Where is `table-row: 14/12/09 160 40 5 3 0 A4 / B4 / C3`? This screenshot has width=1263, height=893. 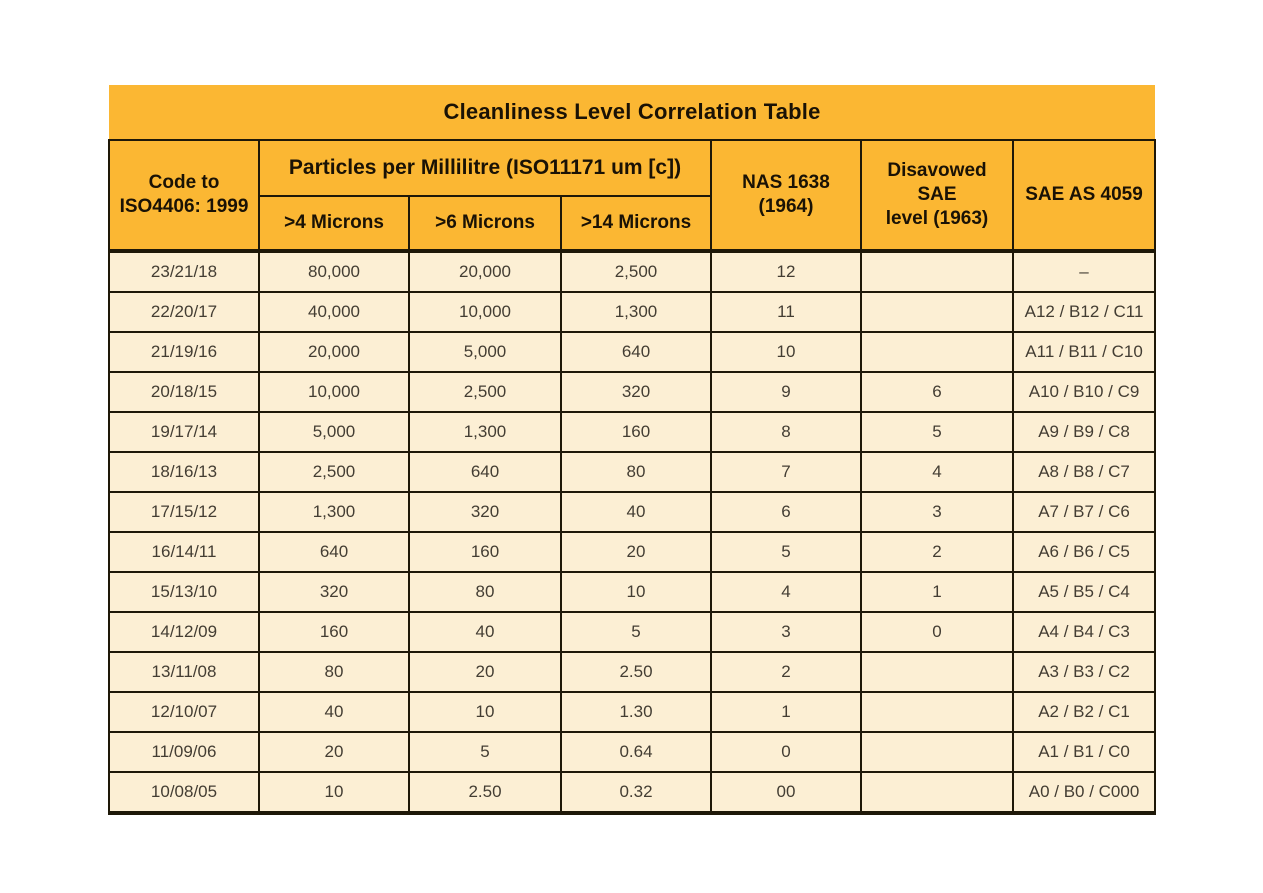
table-row: 14/12/09 160 40 5 3 0 A4 / B4 / C3 is located at coordinates (632, 632).